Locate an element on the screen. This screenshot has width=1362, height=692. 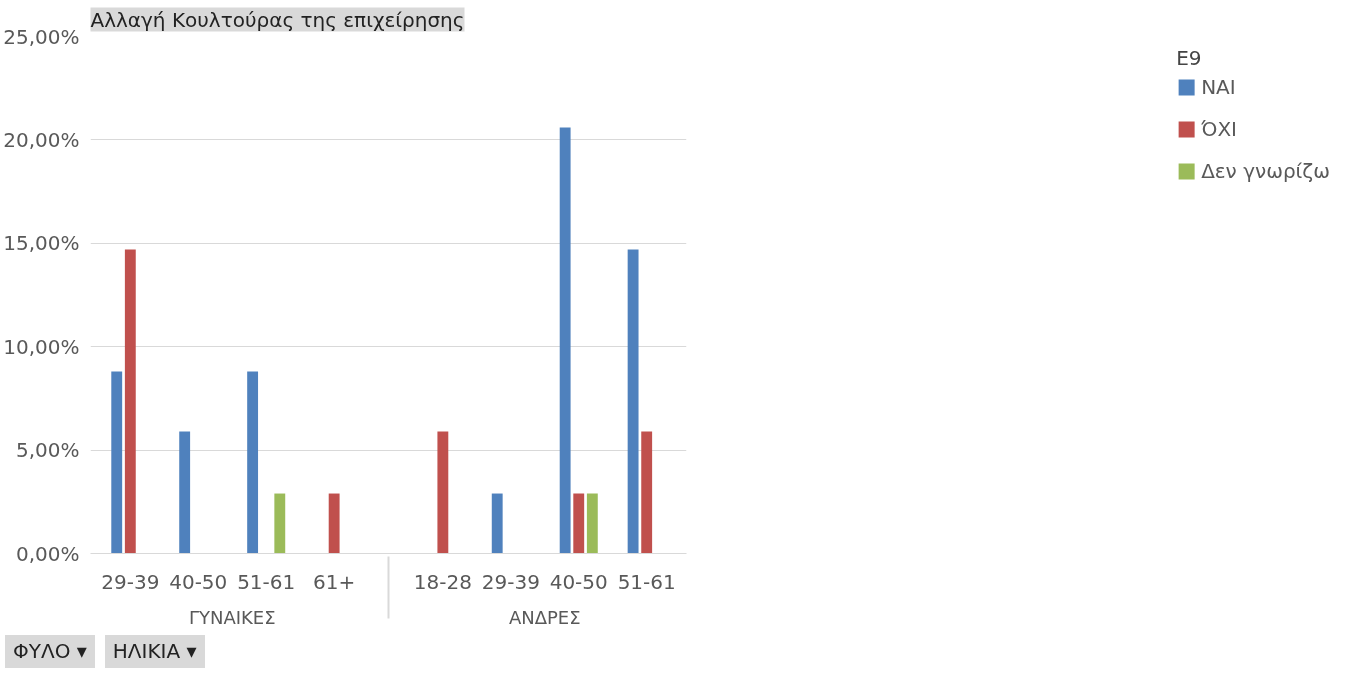
y-tick-label: 5,00% is located at coordinates (47, 450).